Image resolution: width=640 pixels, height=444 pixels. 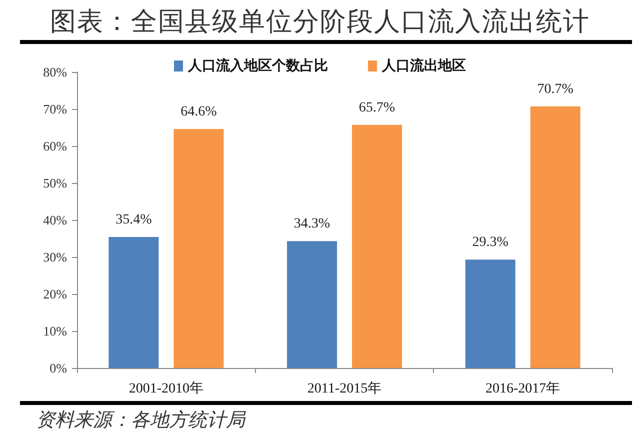 What do you see at coordinates (55, 331) in the screenshot?
I see `y-tick-label: 10%` at bounding box center [55, 331].